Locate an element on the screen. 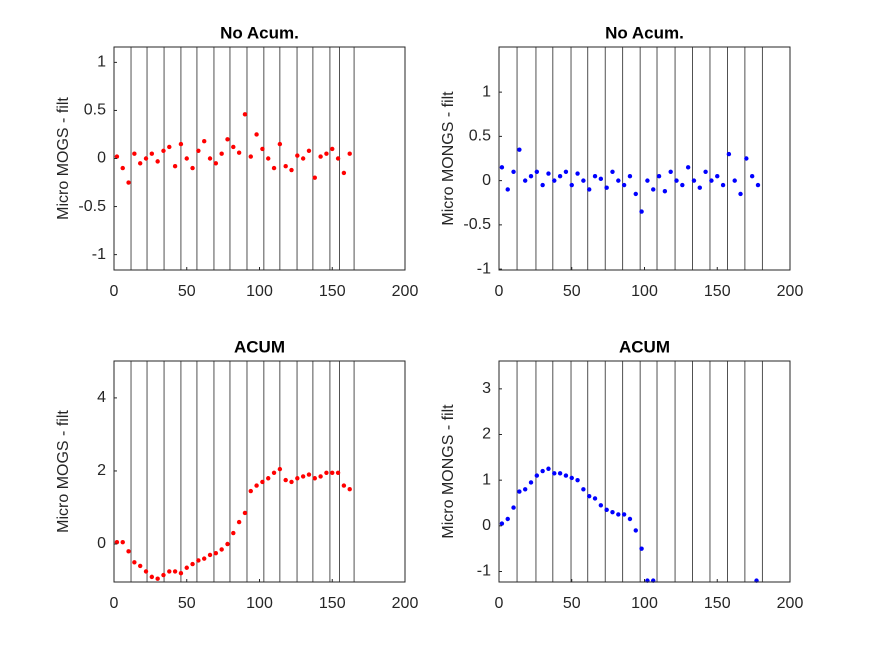 The image size is (875, 656). y-tick-label: -0.5 is located at coordinates (477, 224).